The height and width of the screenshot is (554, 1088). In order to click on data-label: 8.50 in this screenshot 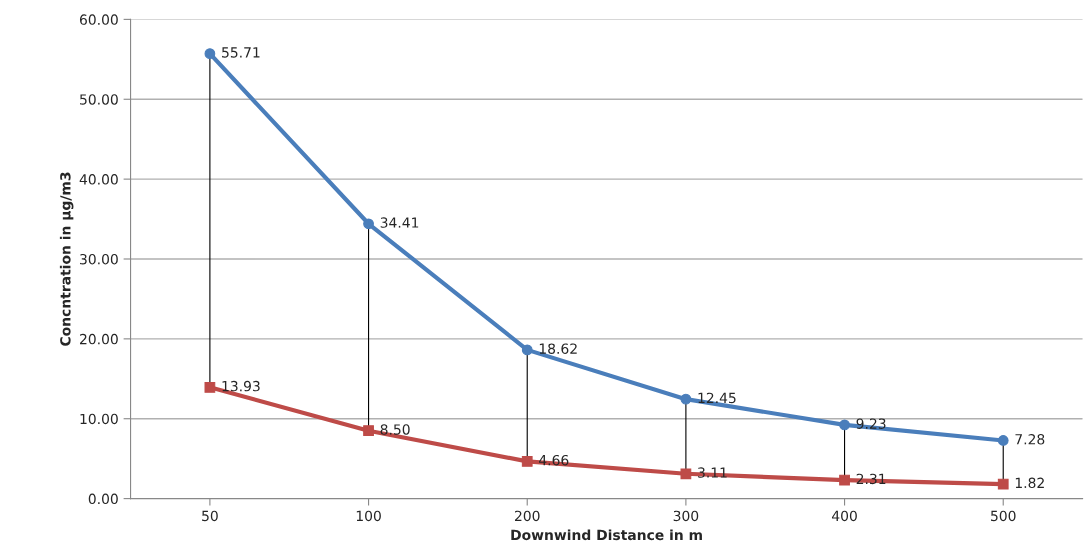, I will do `click(395, 429)`.